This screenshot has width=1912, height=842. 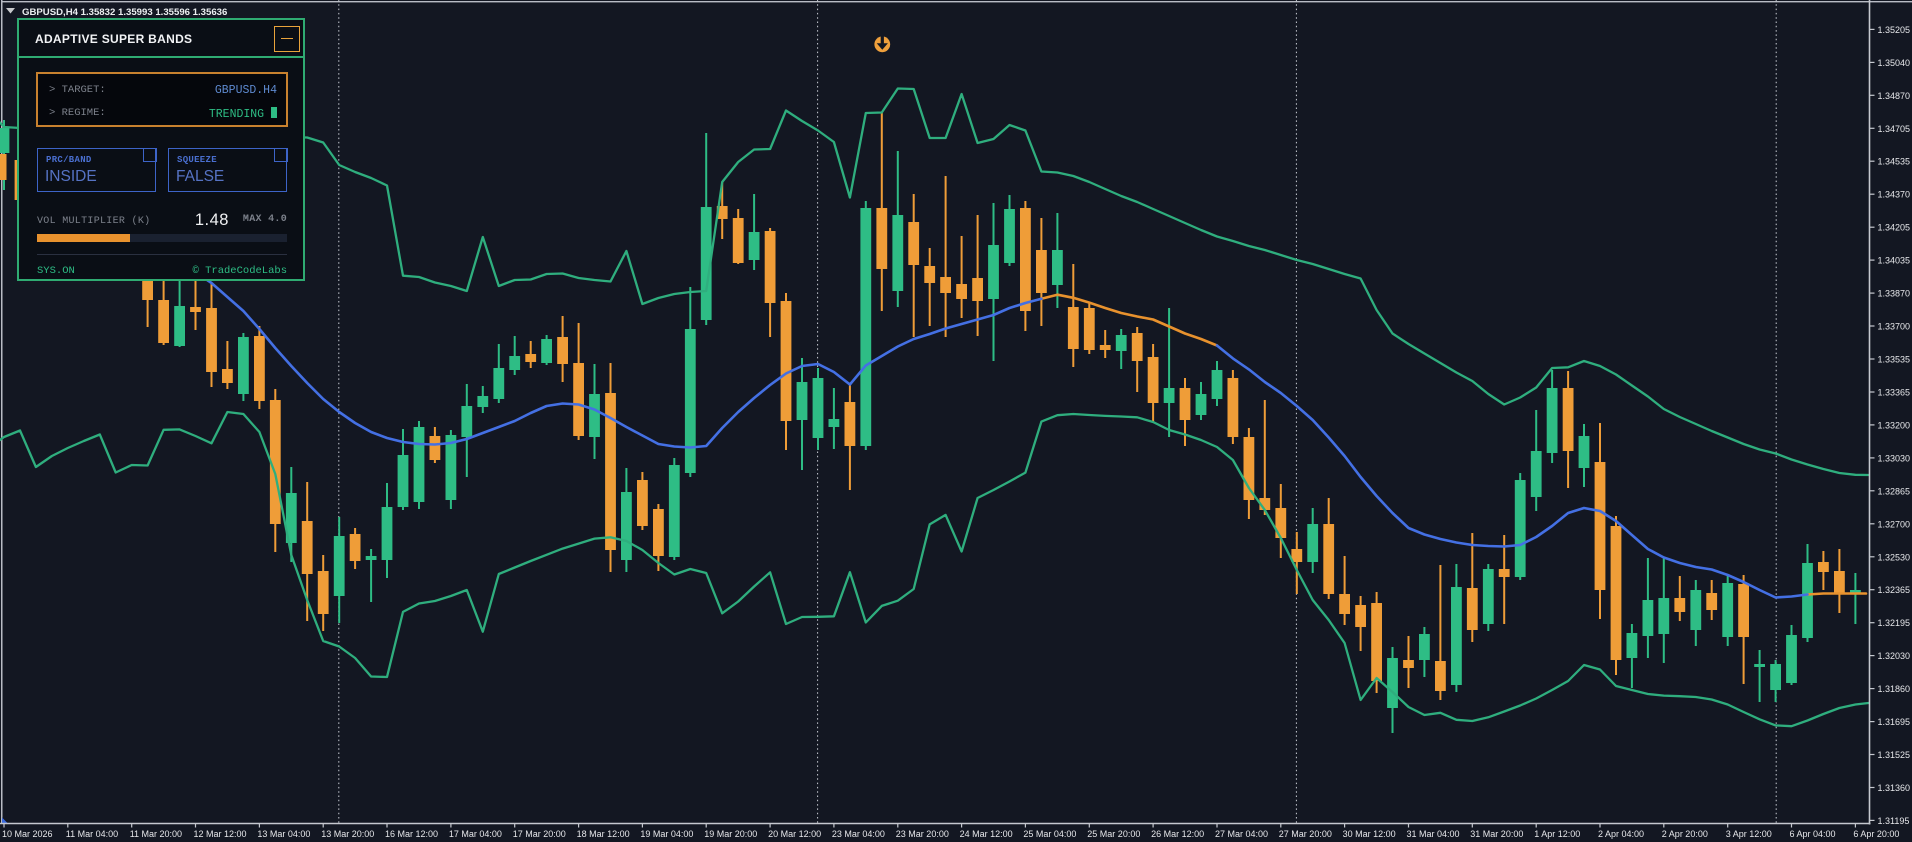 What do you see at coordinates (1749, 834) in the screenshot?
I see `svg-text: 3 Apr 12:00` at bounding box center [1749, 834].